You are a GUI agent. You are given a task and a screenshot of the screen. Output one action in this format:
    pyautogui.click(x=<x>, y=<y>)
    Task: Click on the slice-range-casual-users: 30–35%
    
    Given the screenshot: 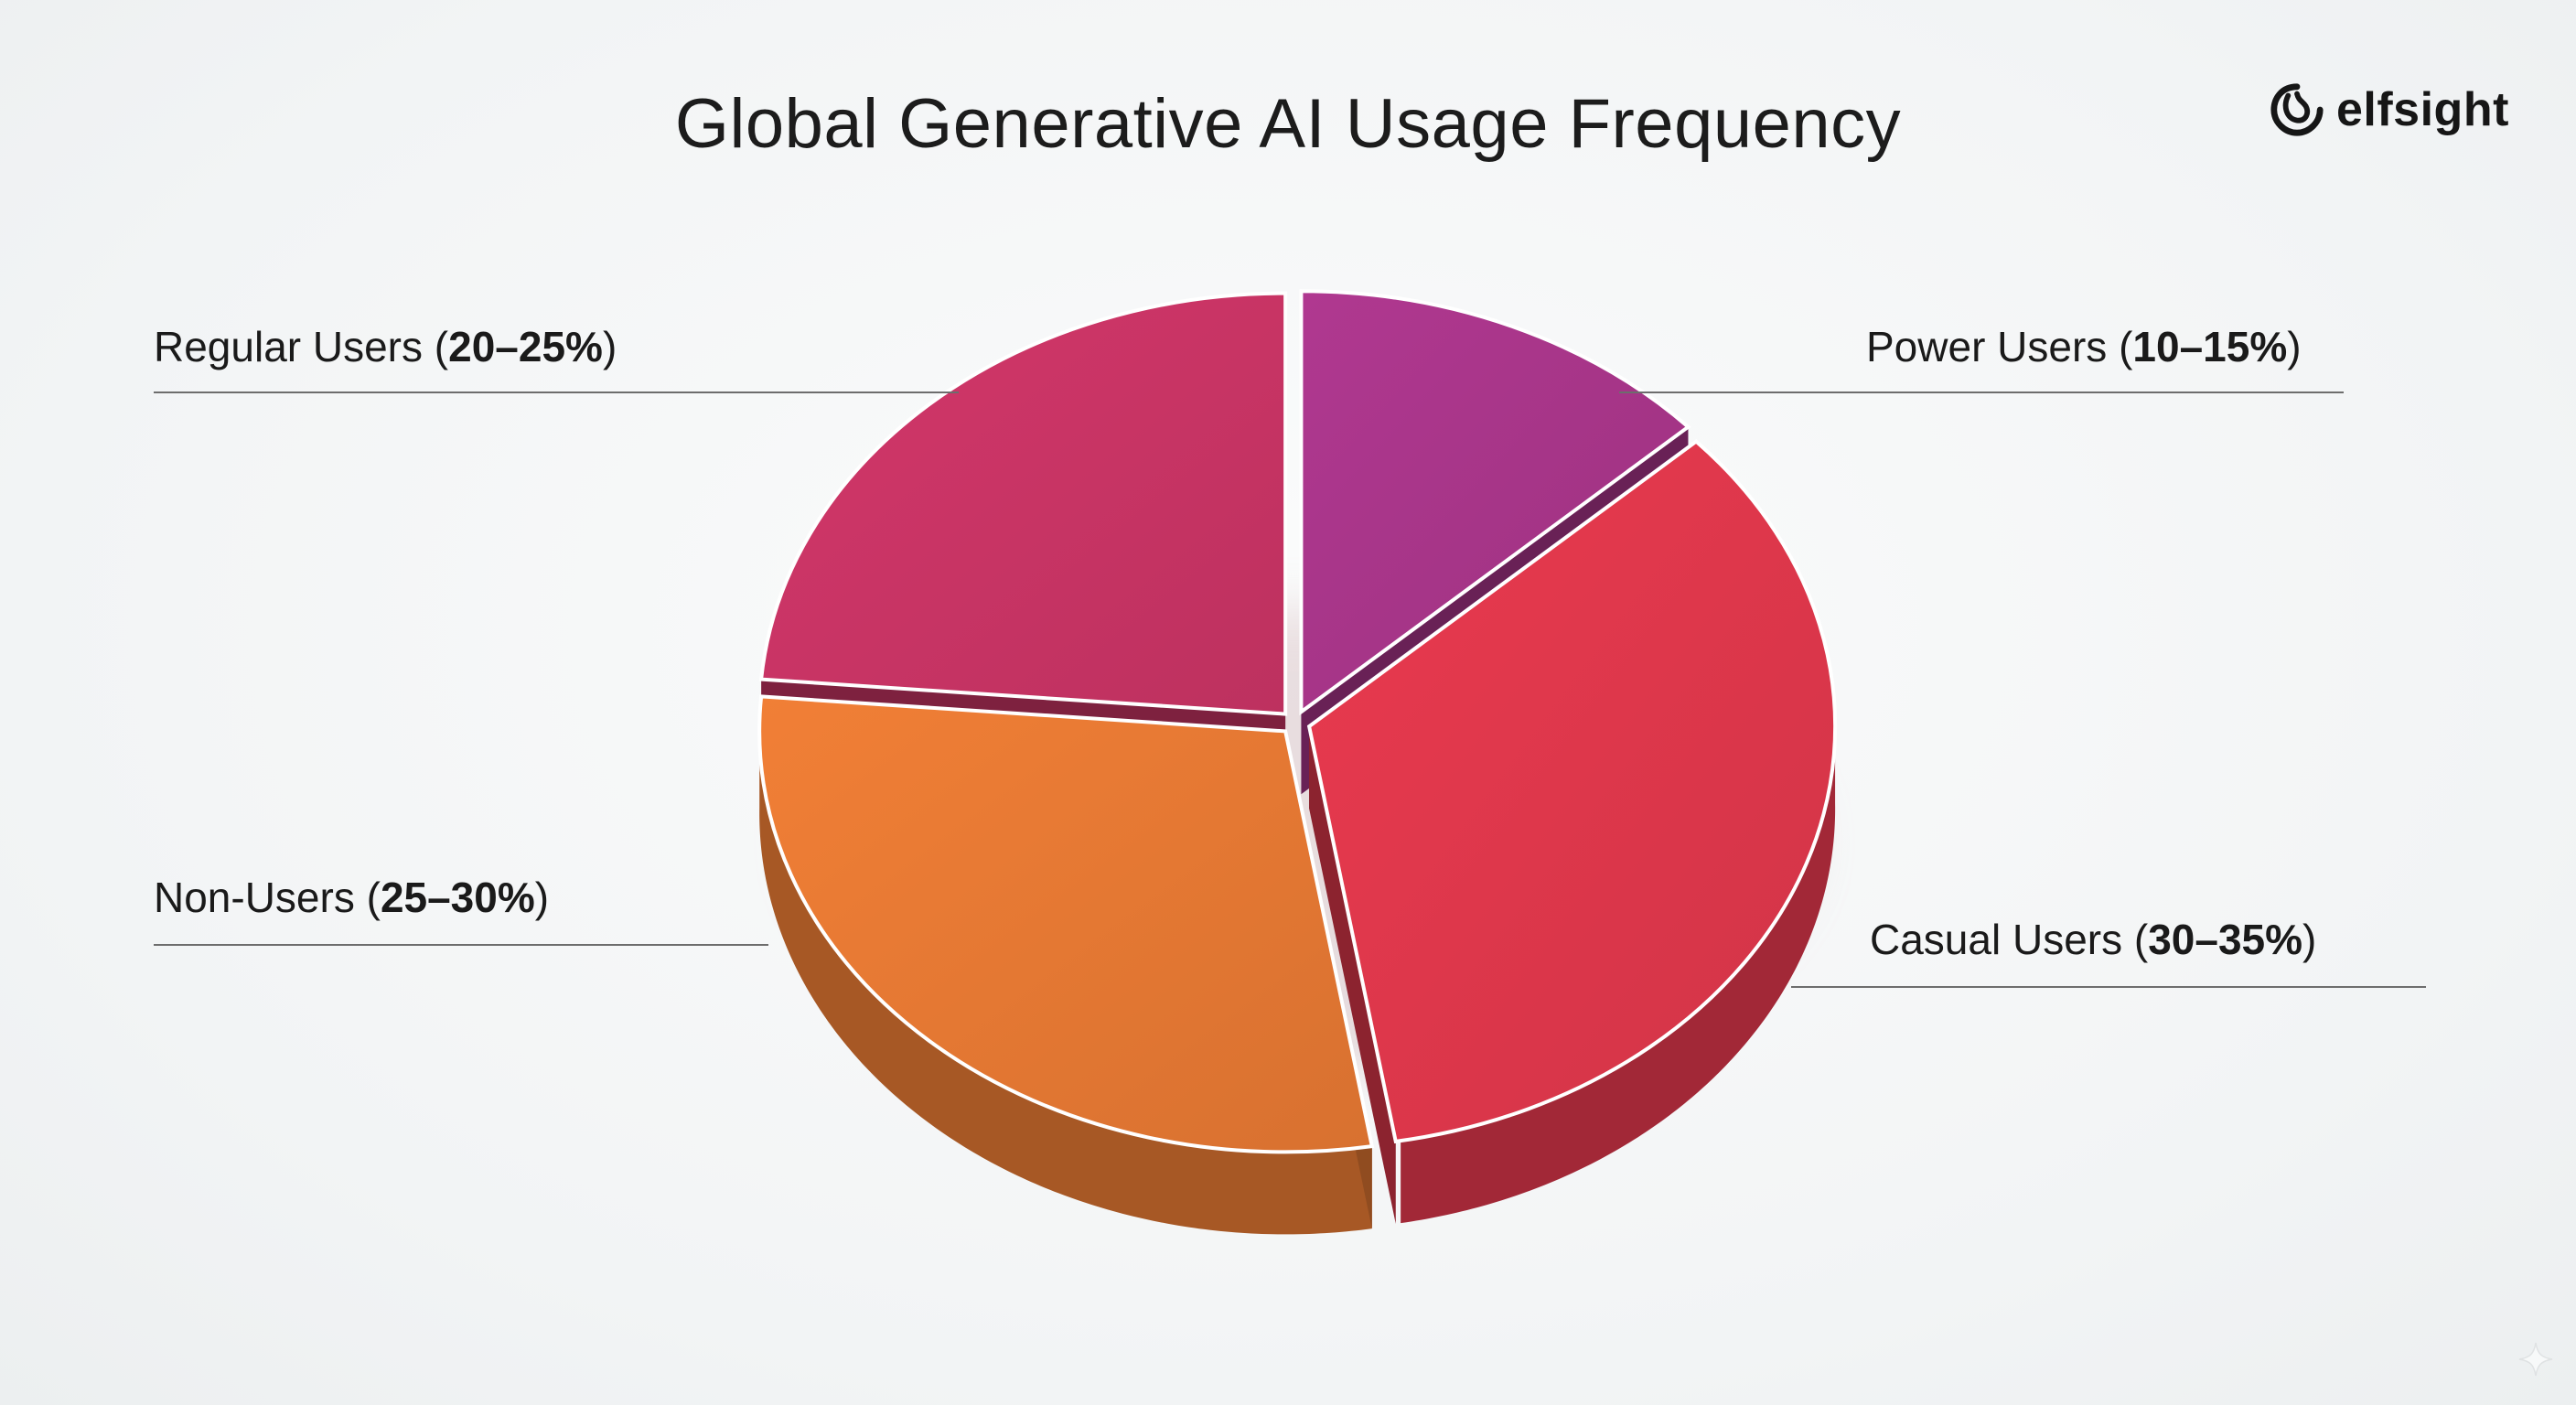 What is the action you would take?
    pyautogui.click(x=2226, y=940)
    